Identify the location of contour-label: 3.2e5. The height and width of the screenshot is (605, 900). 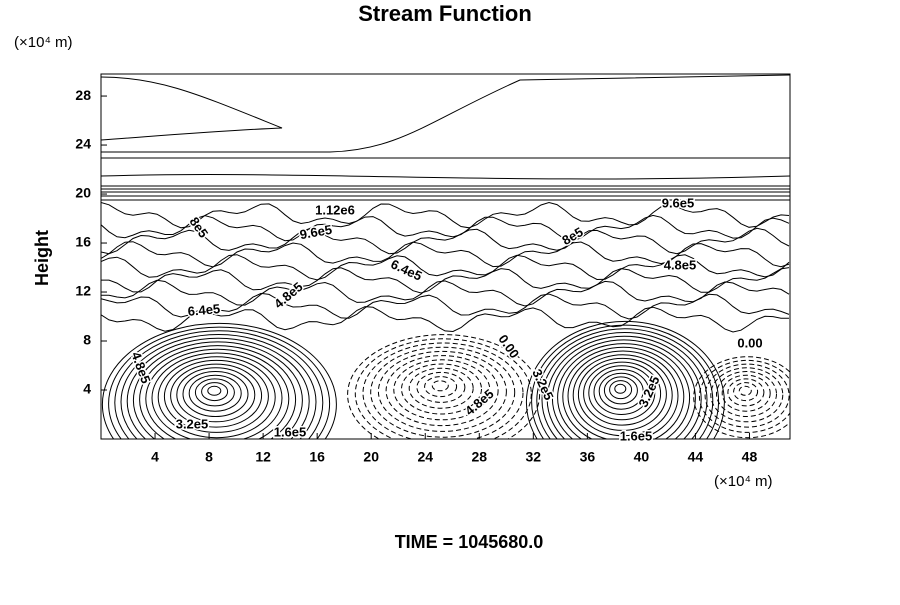
(192, 423).